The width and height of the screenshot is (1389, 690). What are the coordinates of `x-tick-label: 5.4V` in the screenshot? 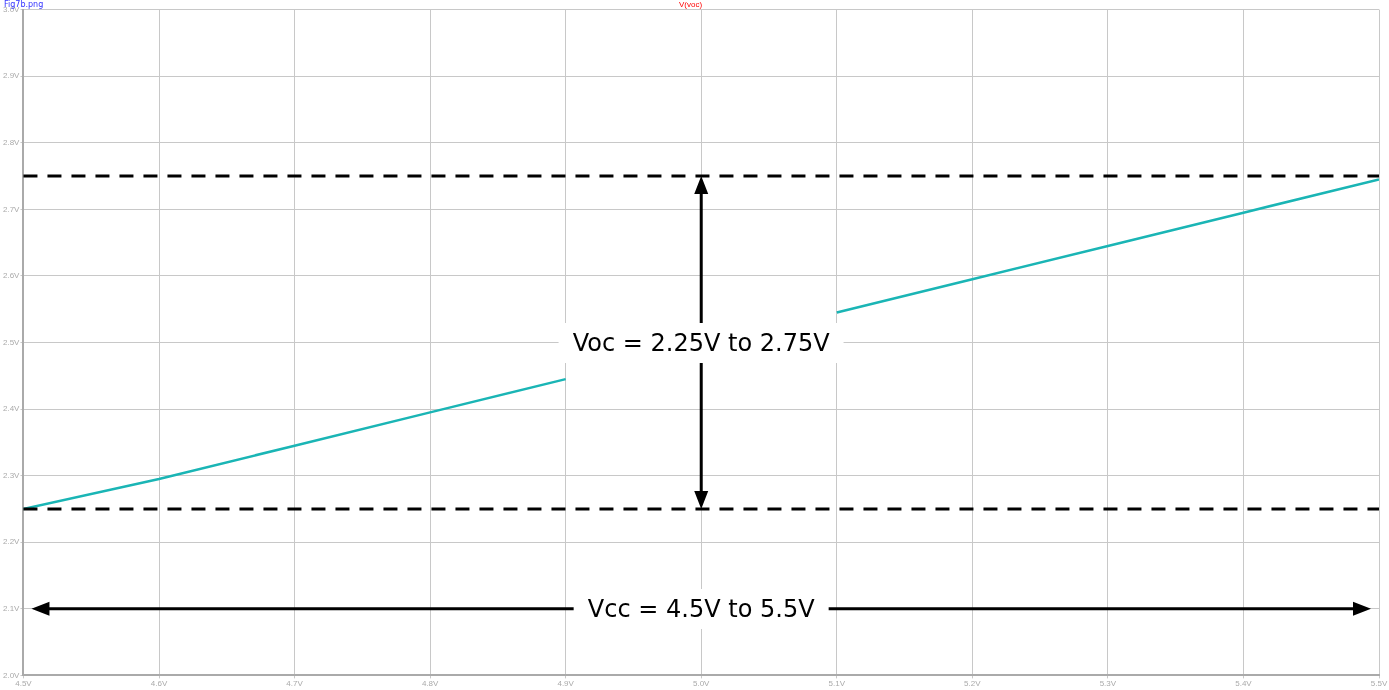 It's located at (1244, 684).